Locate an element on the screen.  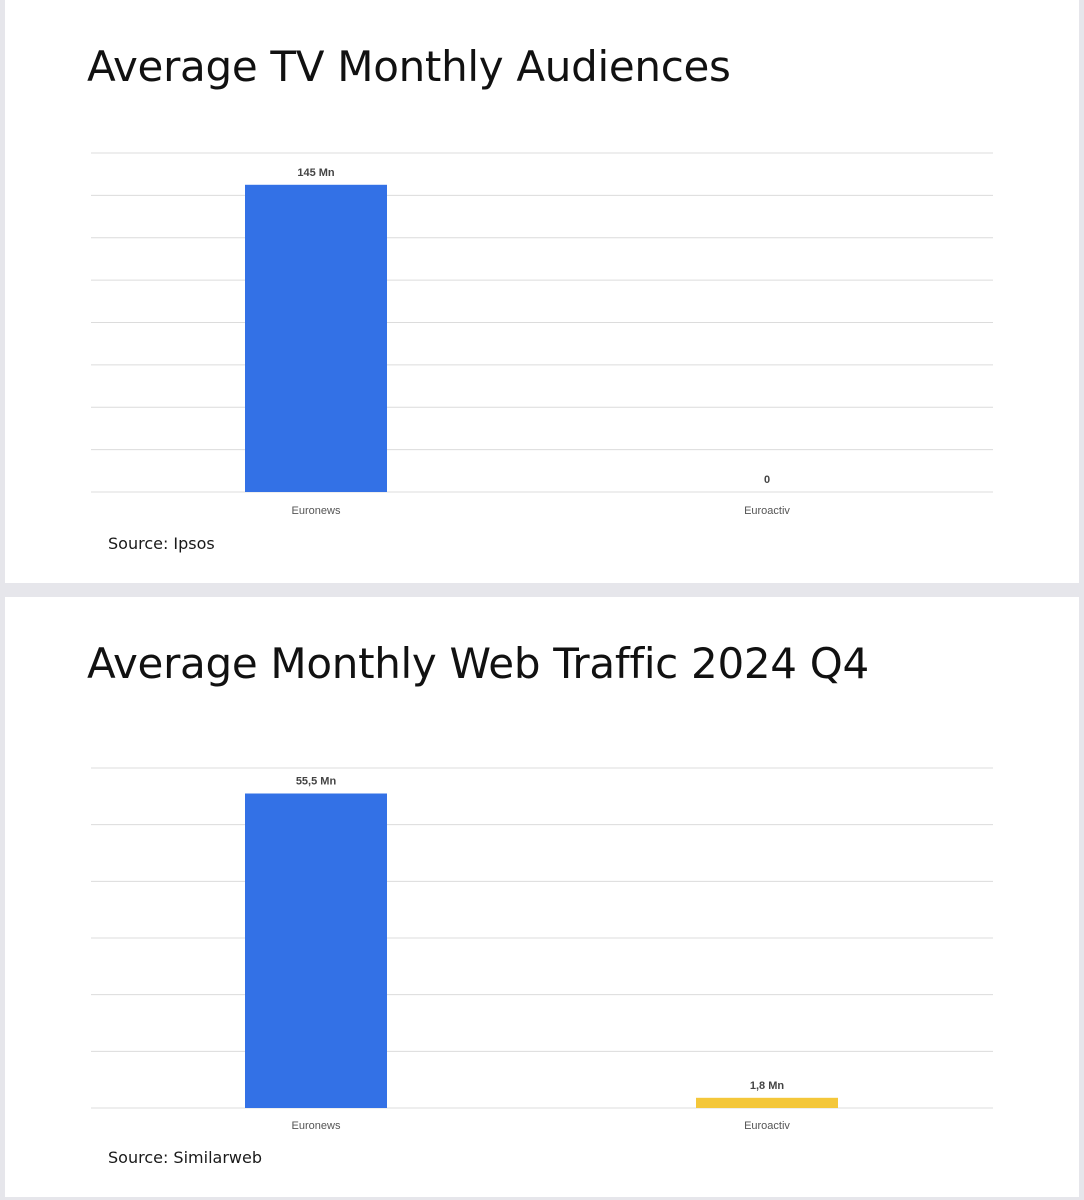
chart-source: Source: Similarweb is located at coordinates (185, 1157).